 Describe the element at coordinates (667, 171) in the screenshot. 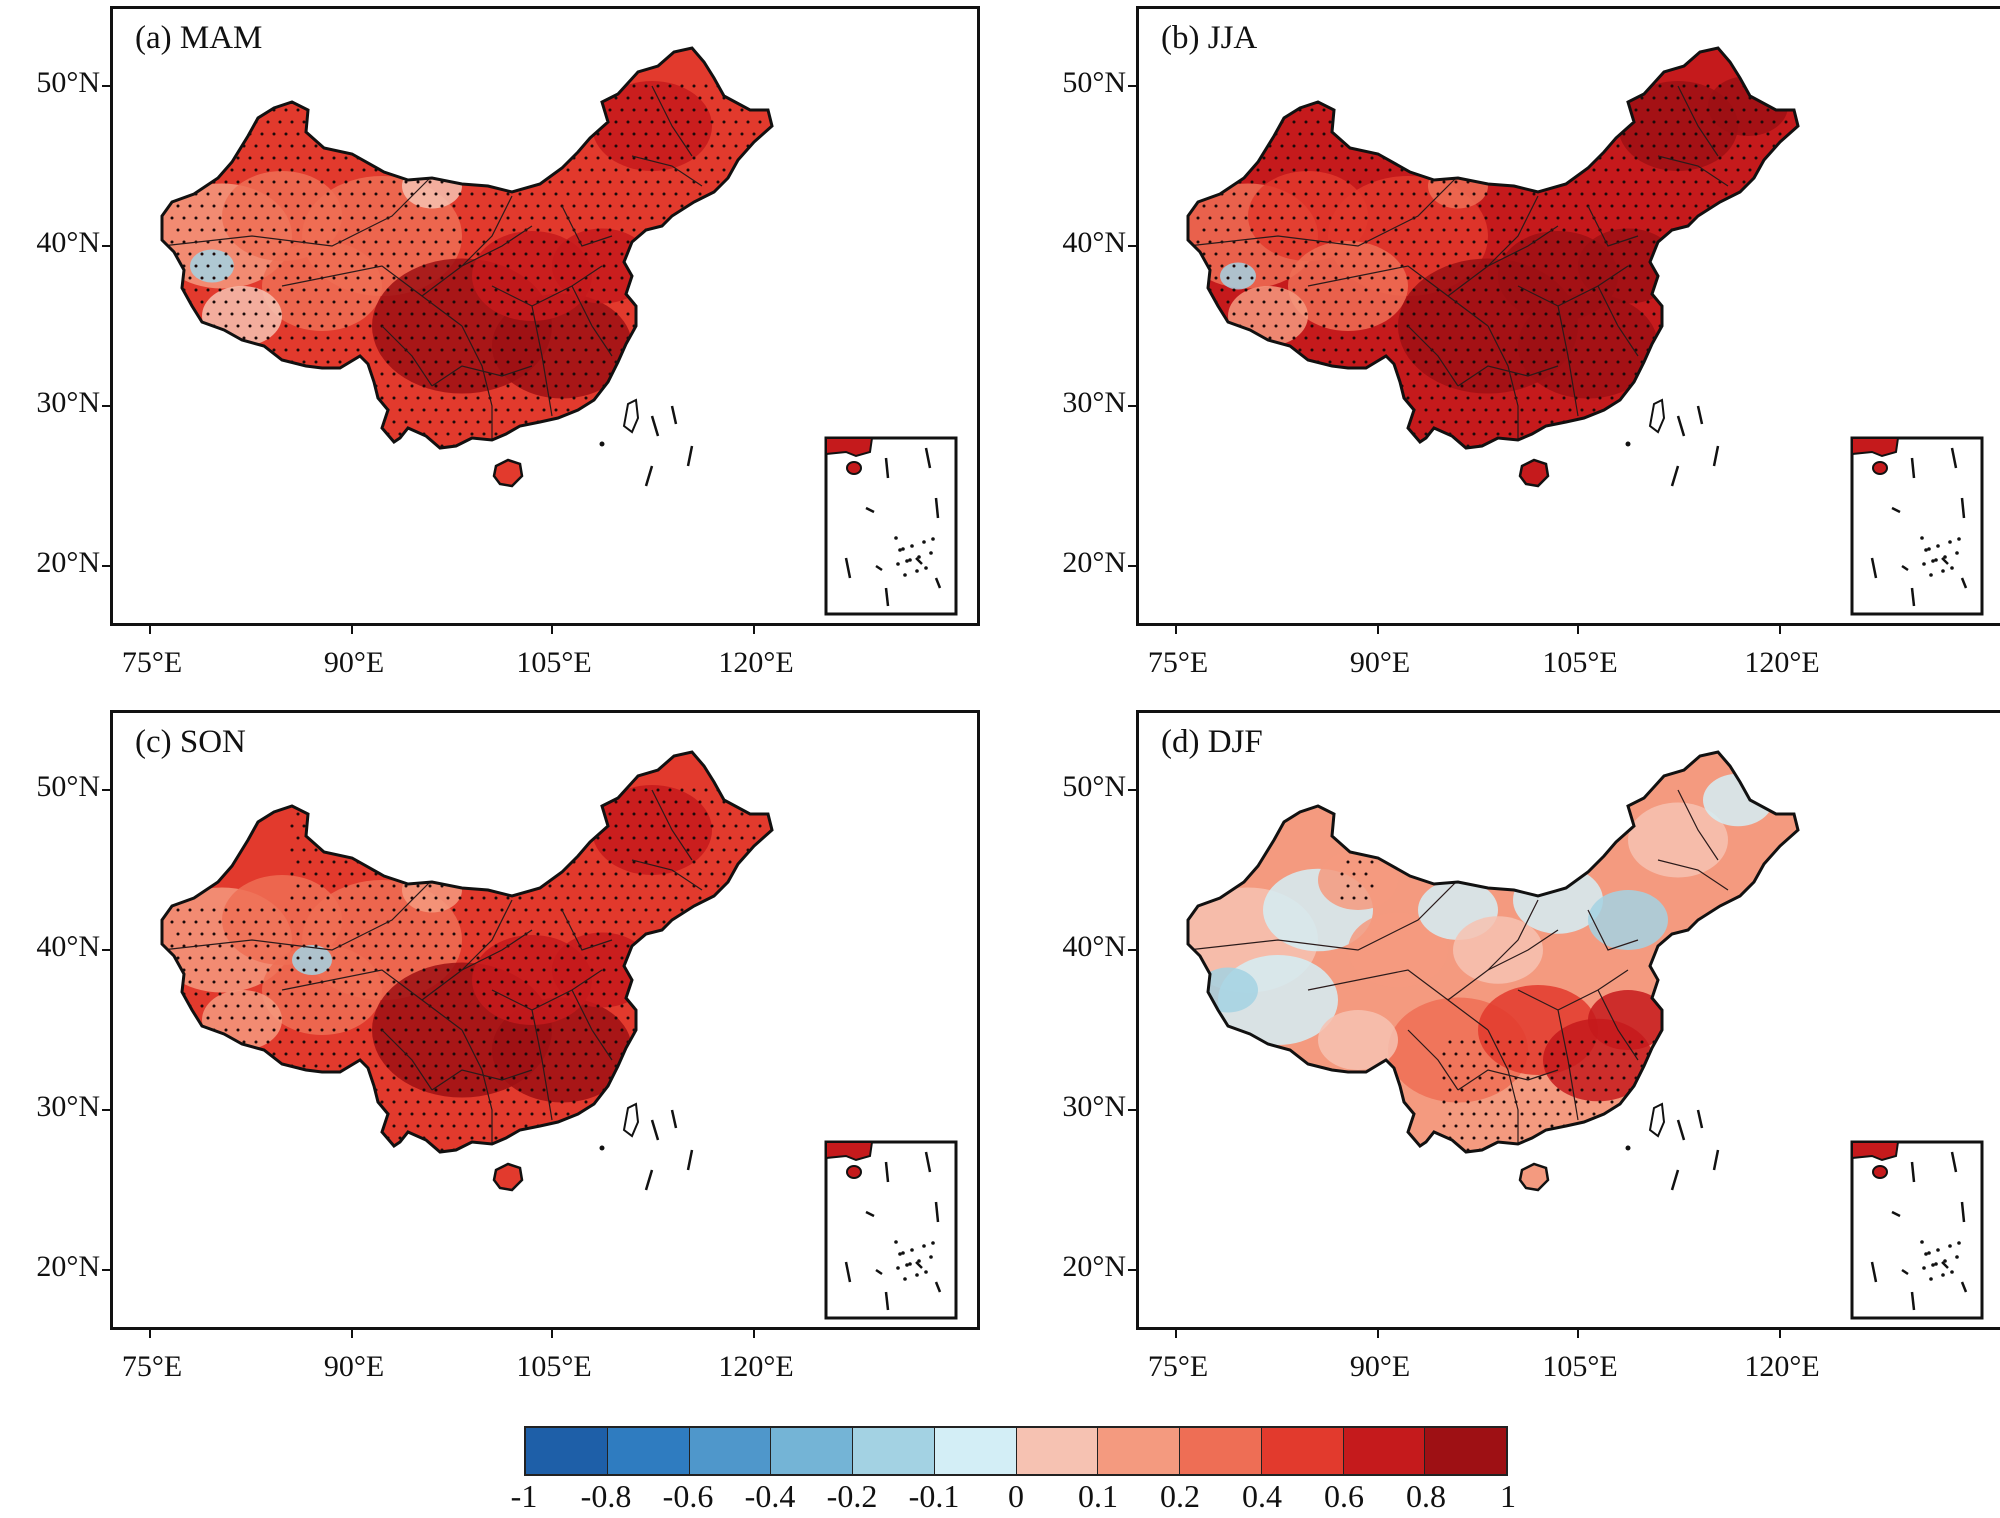

I see `province-boundary` at that location.